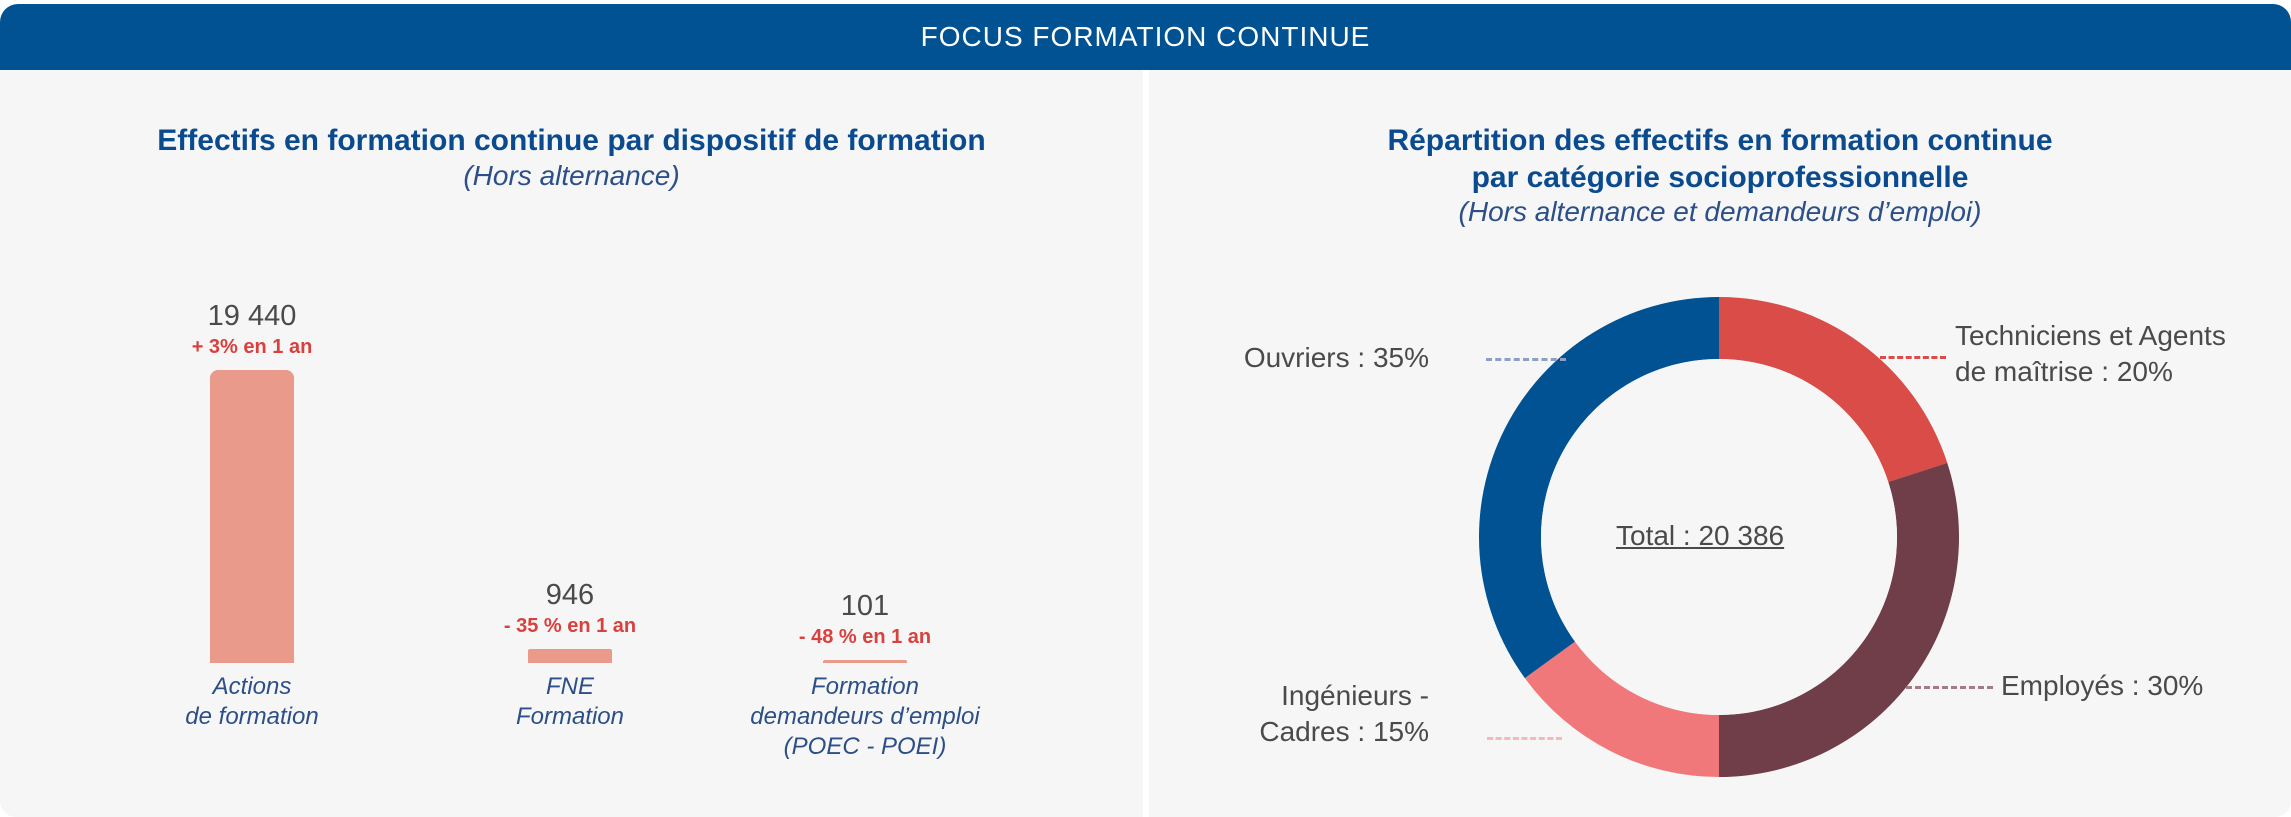  What do you see at coordinates (570, 701) in the screenshot?
I see `bar-category-label-2: FNE Formation` at bounding box center [570, 701].